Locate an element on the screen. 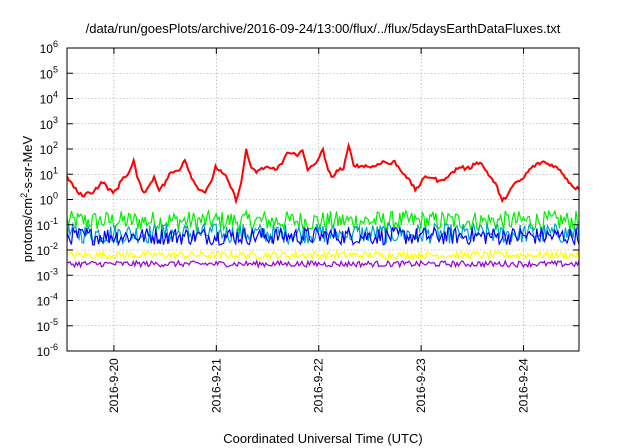 The width and height of the screenshot is (640, 448). y-tick-label: 10⁴ is located at coordinates (49, 98).